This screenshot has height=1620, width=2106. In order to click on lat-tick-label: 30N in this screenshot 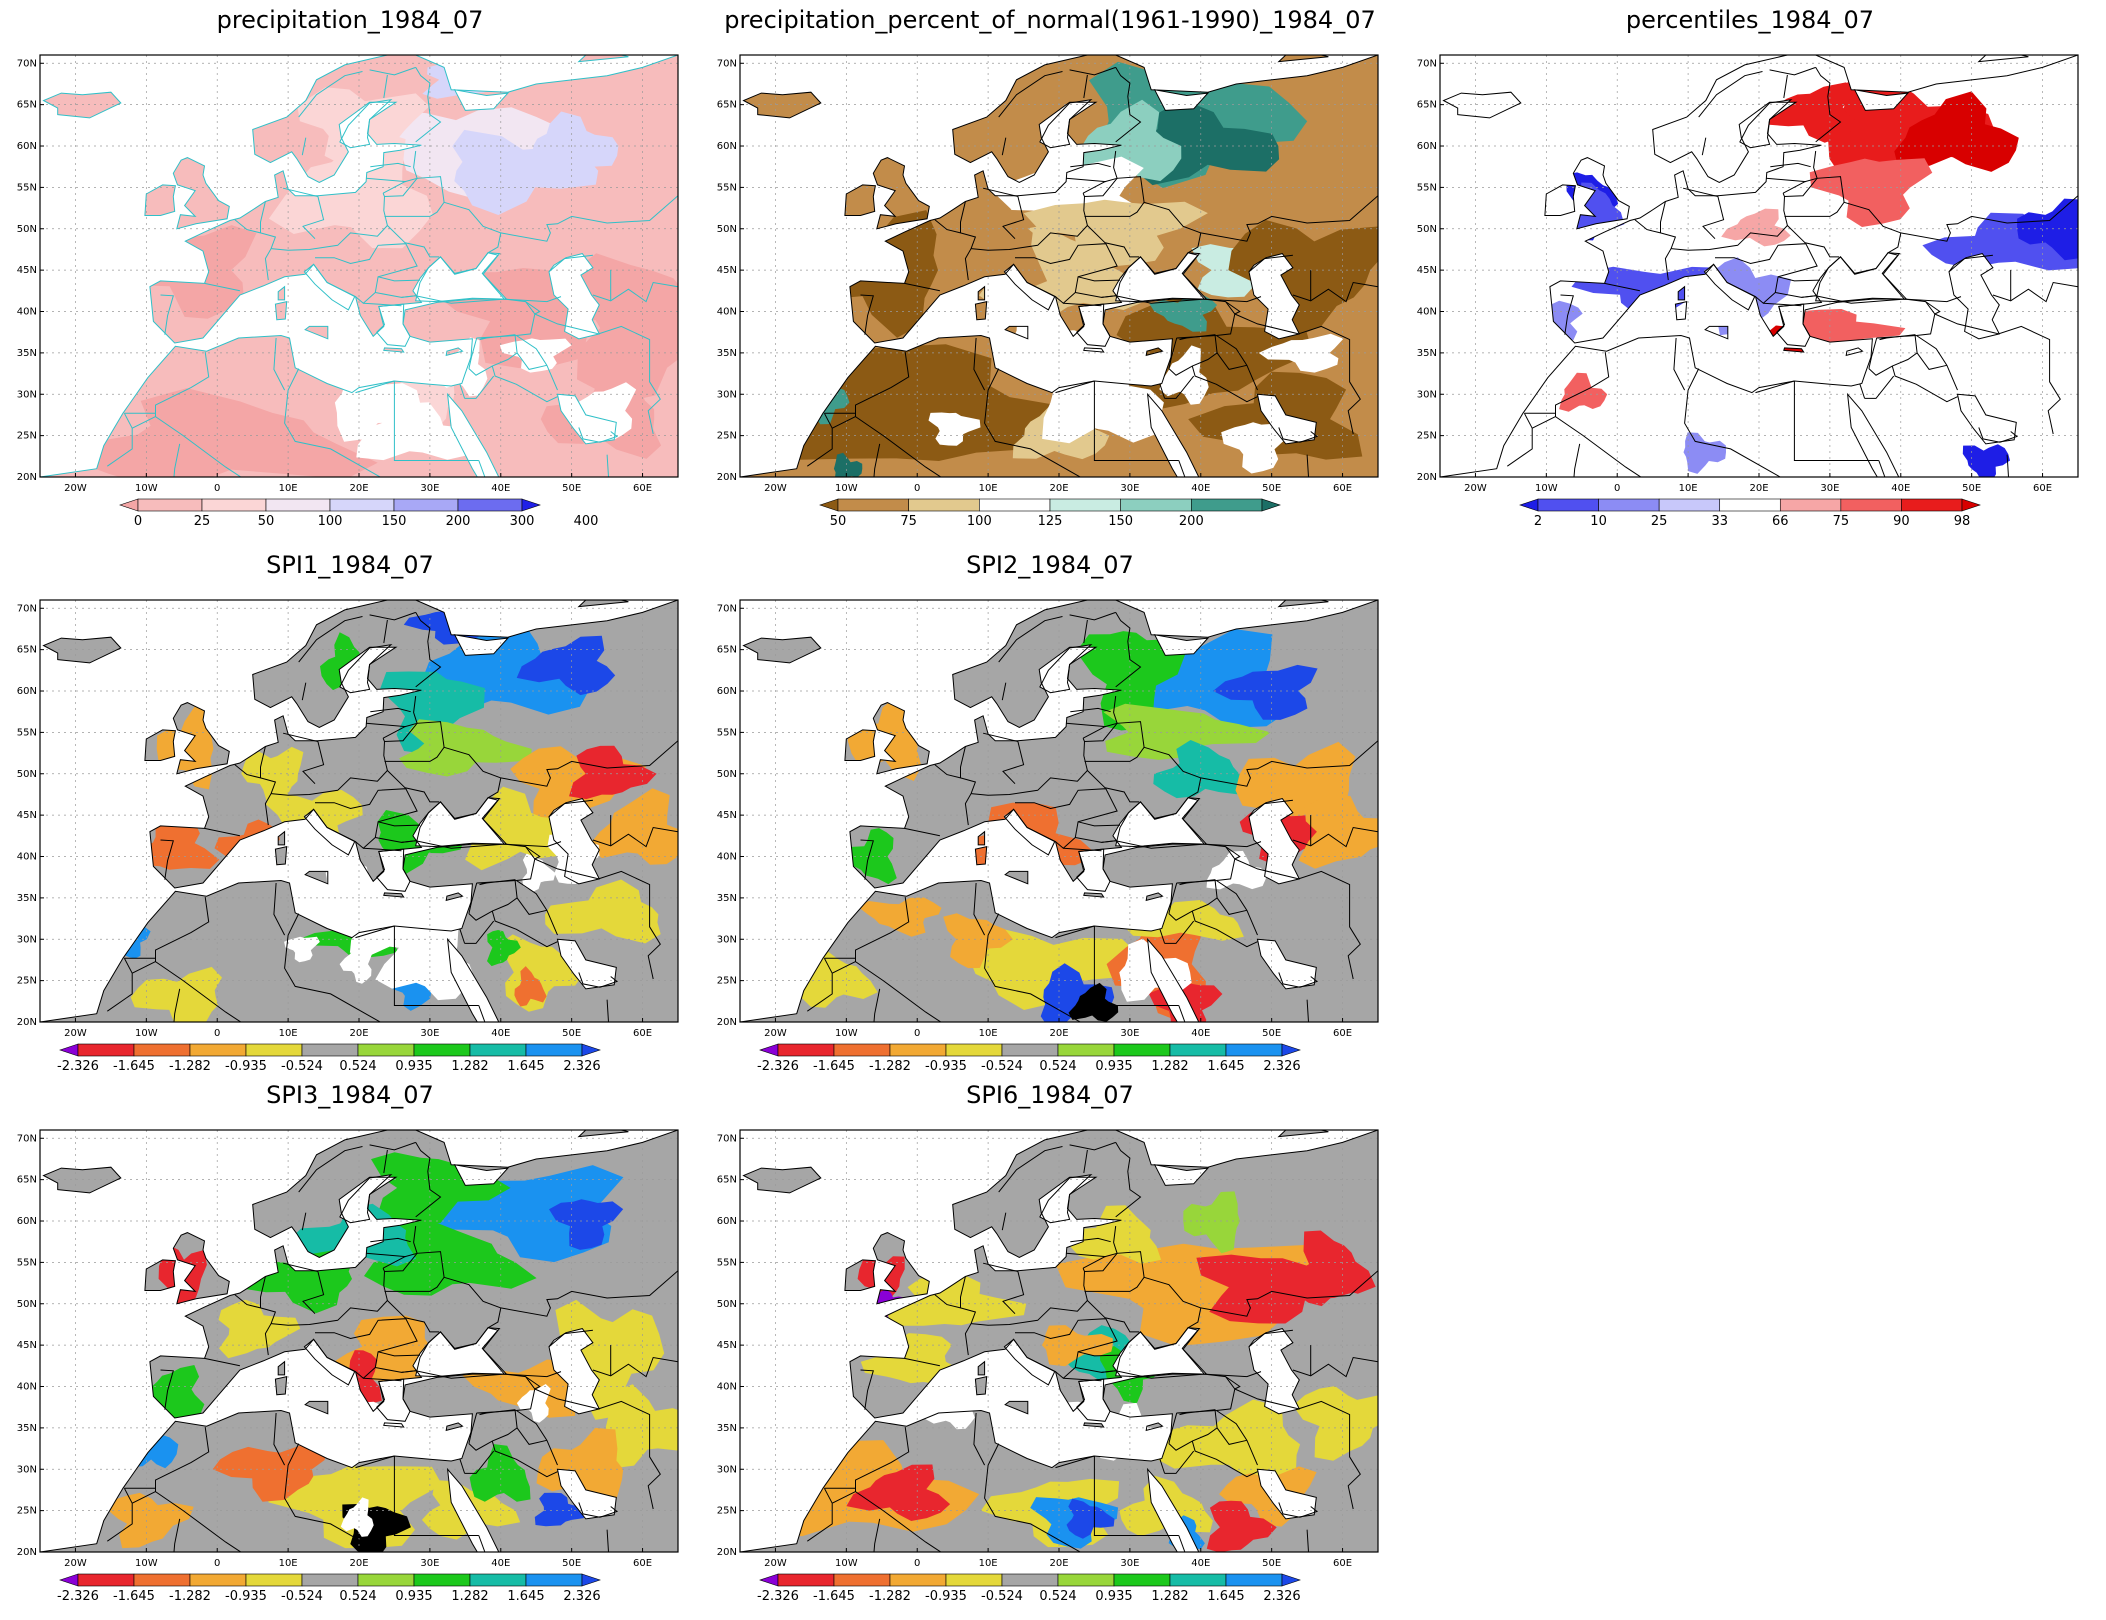, I will do `click(727, 394)`.